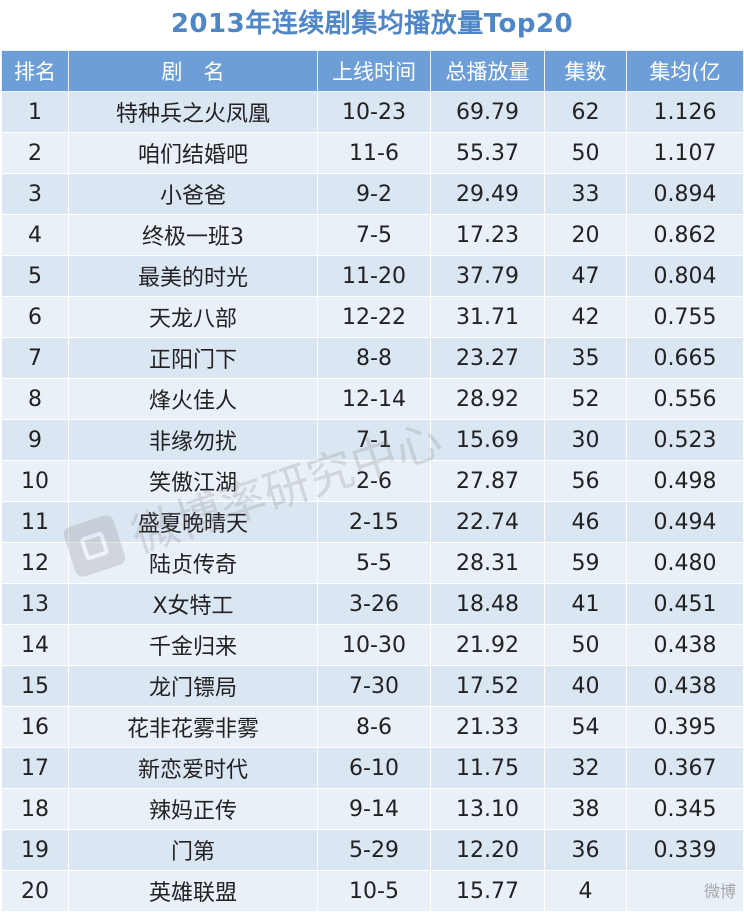 Image resolution: width=744 pixels, height=912 pixels. What do you see at coordinates (487, 276) in the screenshot?
I see `cell-total-plays: 37.79` at bounding box center [487, 276].